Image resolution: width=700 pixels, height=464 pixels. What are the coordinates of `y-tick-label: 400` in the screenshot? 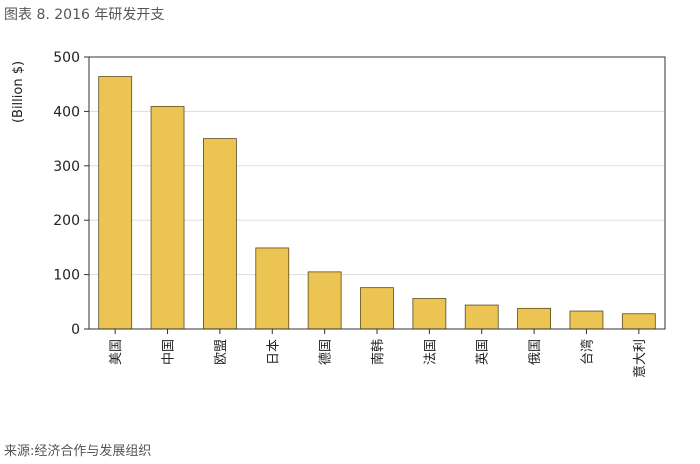 It's located at (66, 112).